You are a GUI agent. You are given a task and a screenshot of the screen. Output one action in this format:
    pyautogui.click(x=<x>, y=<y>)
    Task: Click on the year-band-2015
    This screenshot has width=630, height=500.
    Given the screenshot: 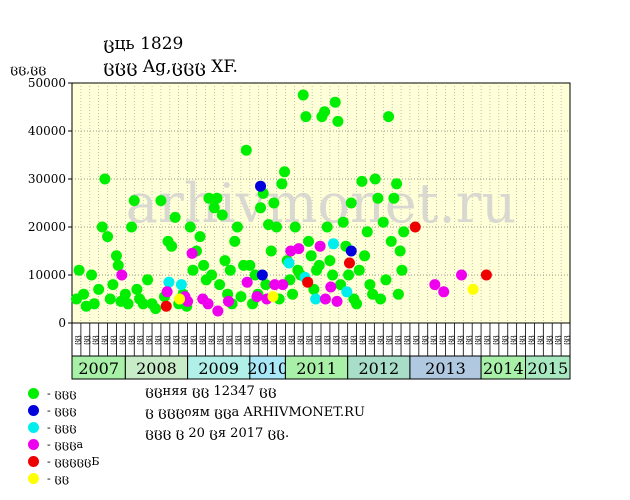 What is the action you would take?
    pyautogui.click(x=548, y=367)
    